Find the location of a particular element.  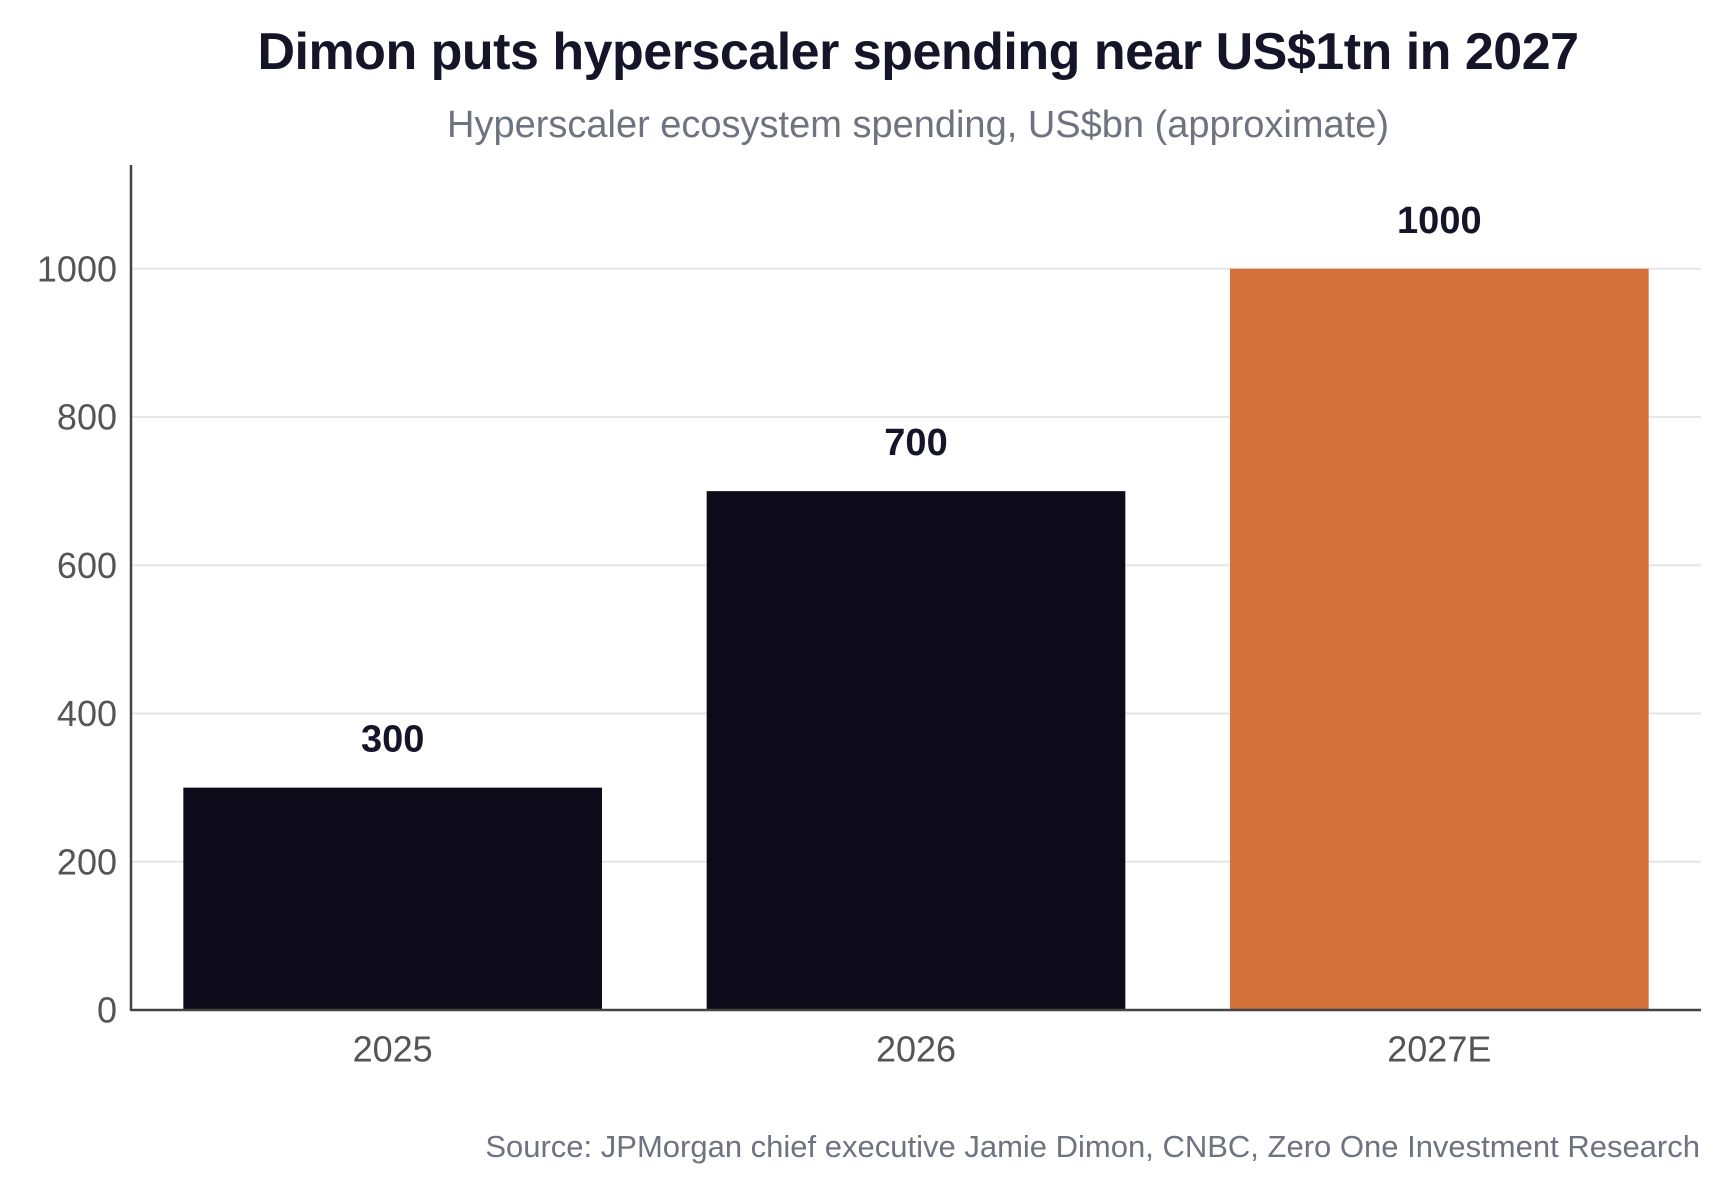

bar-2025 is located at coordinates (393, 898).